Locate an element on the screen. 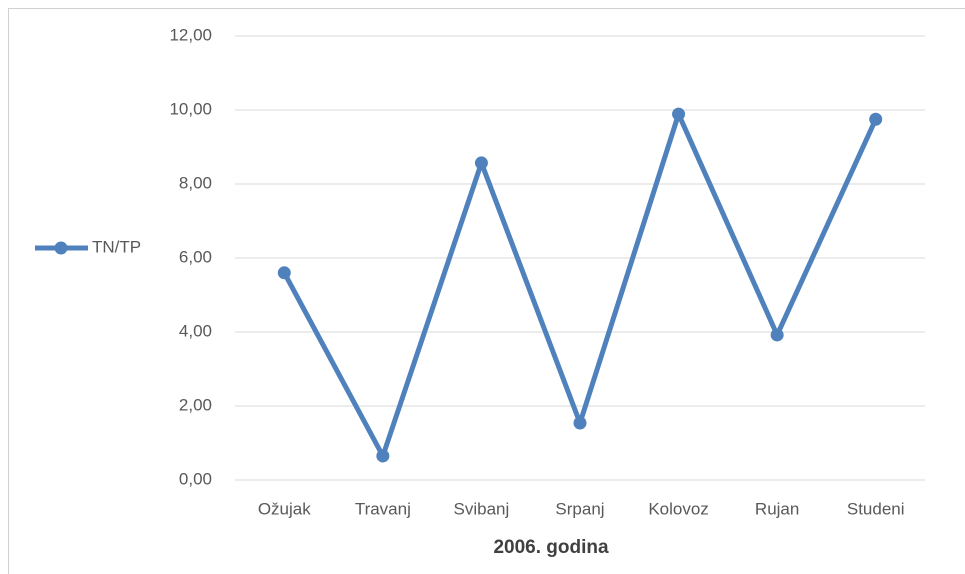  y-tick-label: 10,00 is located at coordinates (190, 108).